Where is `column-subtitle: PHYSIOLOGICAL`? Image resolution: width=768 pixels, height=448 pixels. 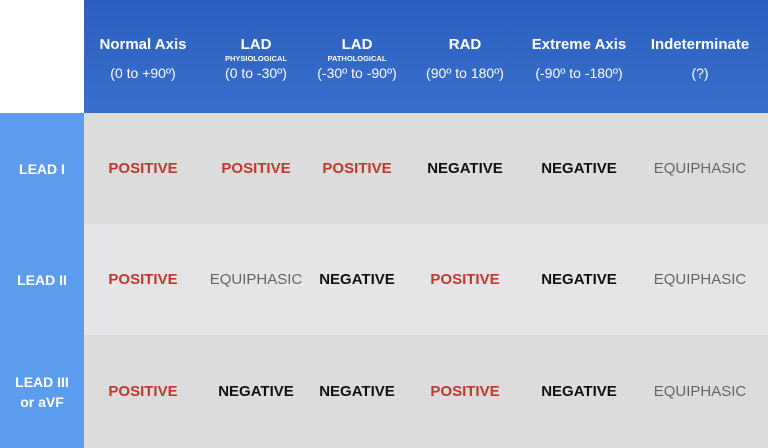 column-subtitle: PHYSIOLOGICAL is located at coordinates (256, 58).